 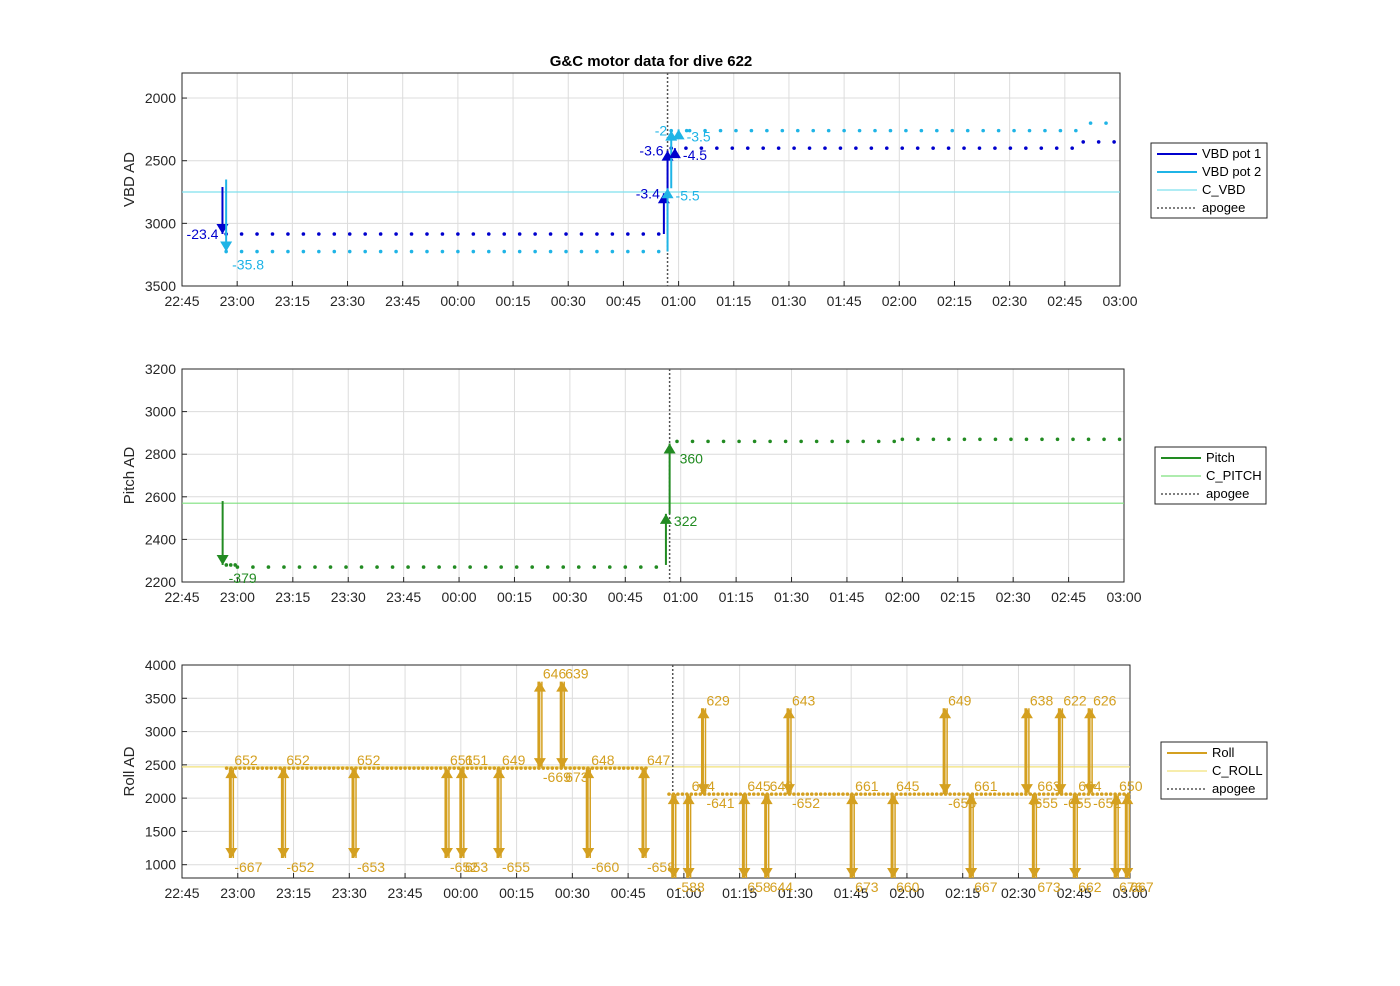 I want to click on x-tick-label: 01:15, so click(x=739, y=893).